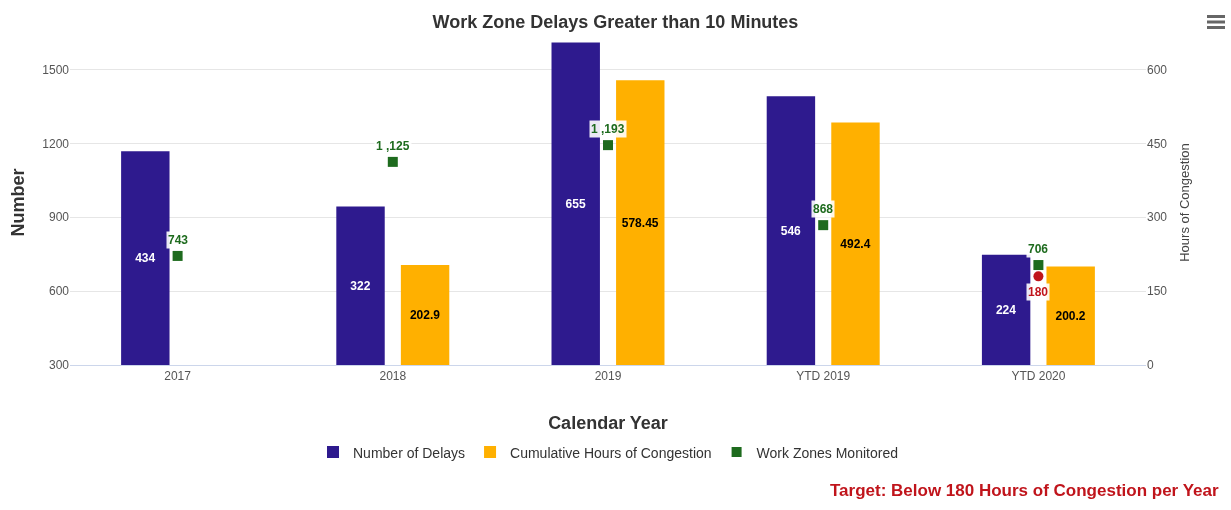  Describe the element at coordinates (178, 240) in the screenshot. I see `data-label: 743` at that location.